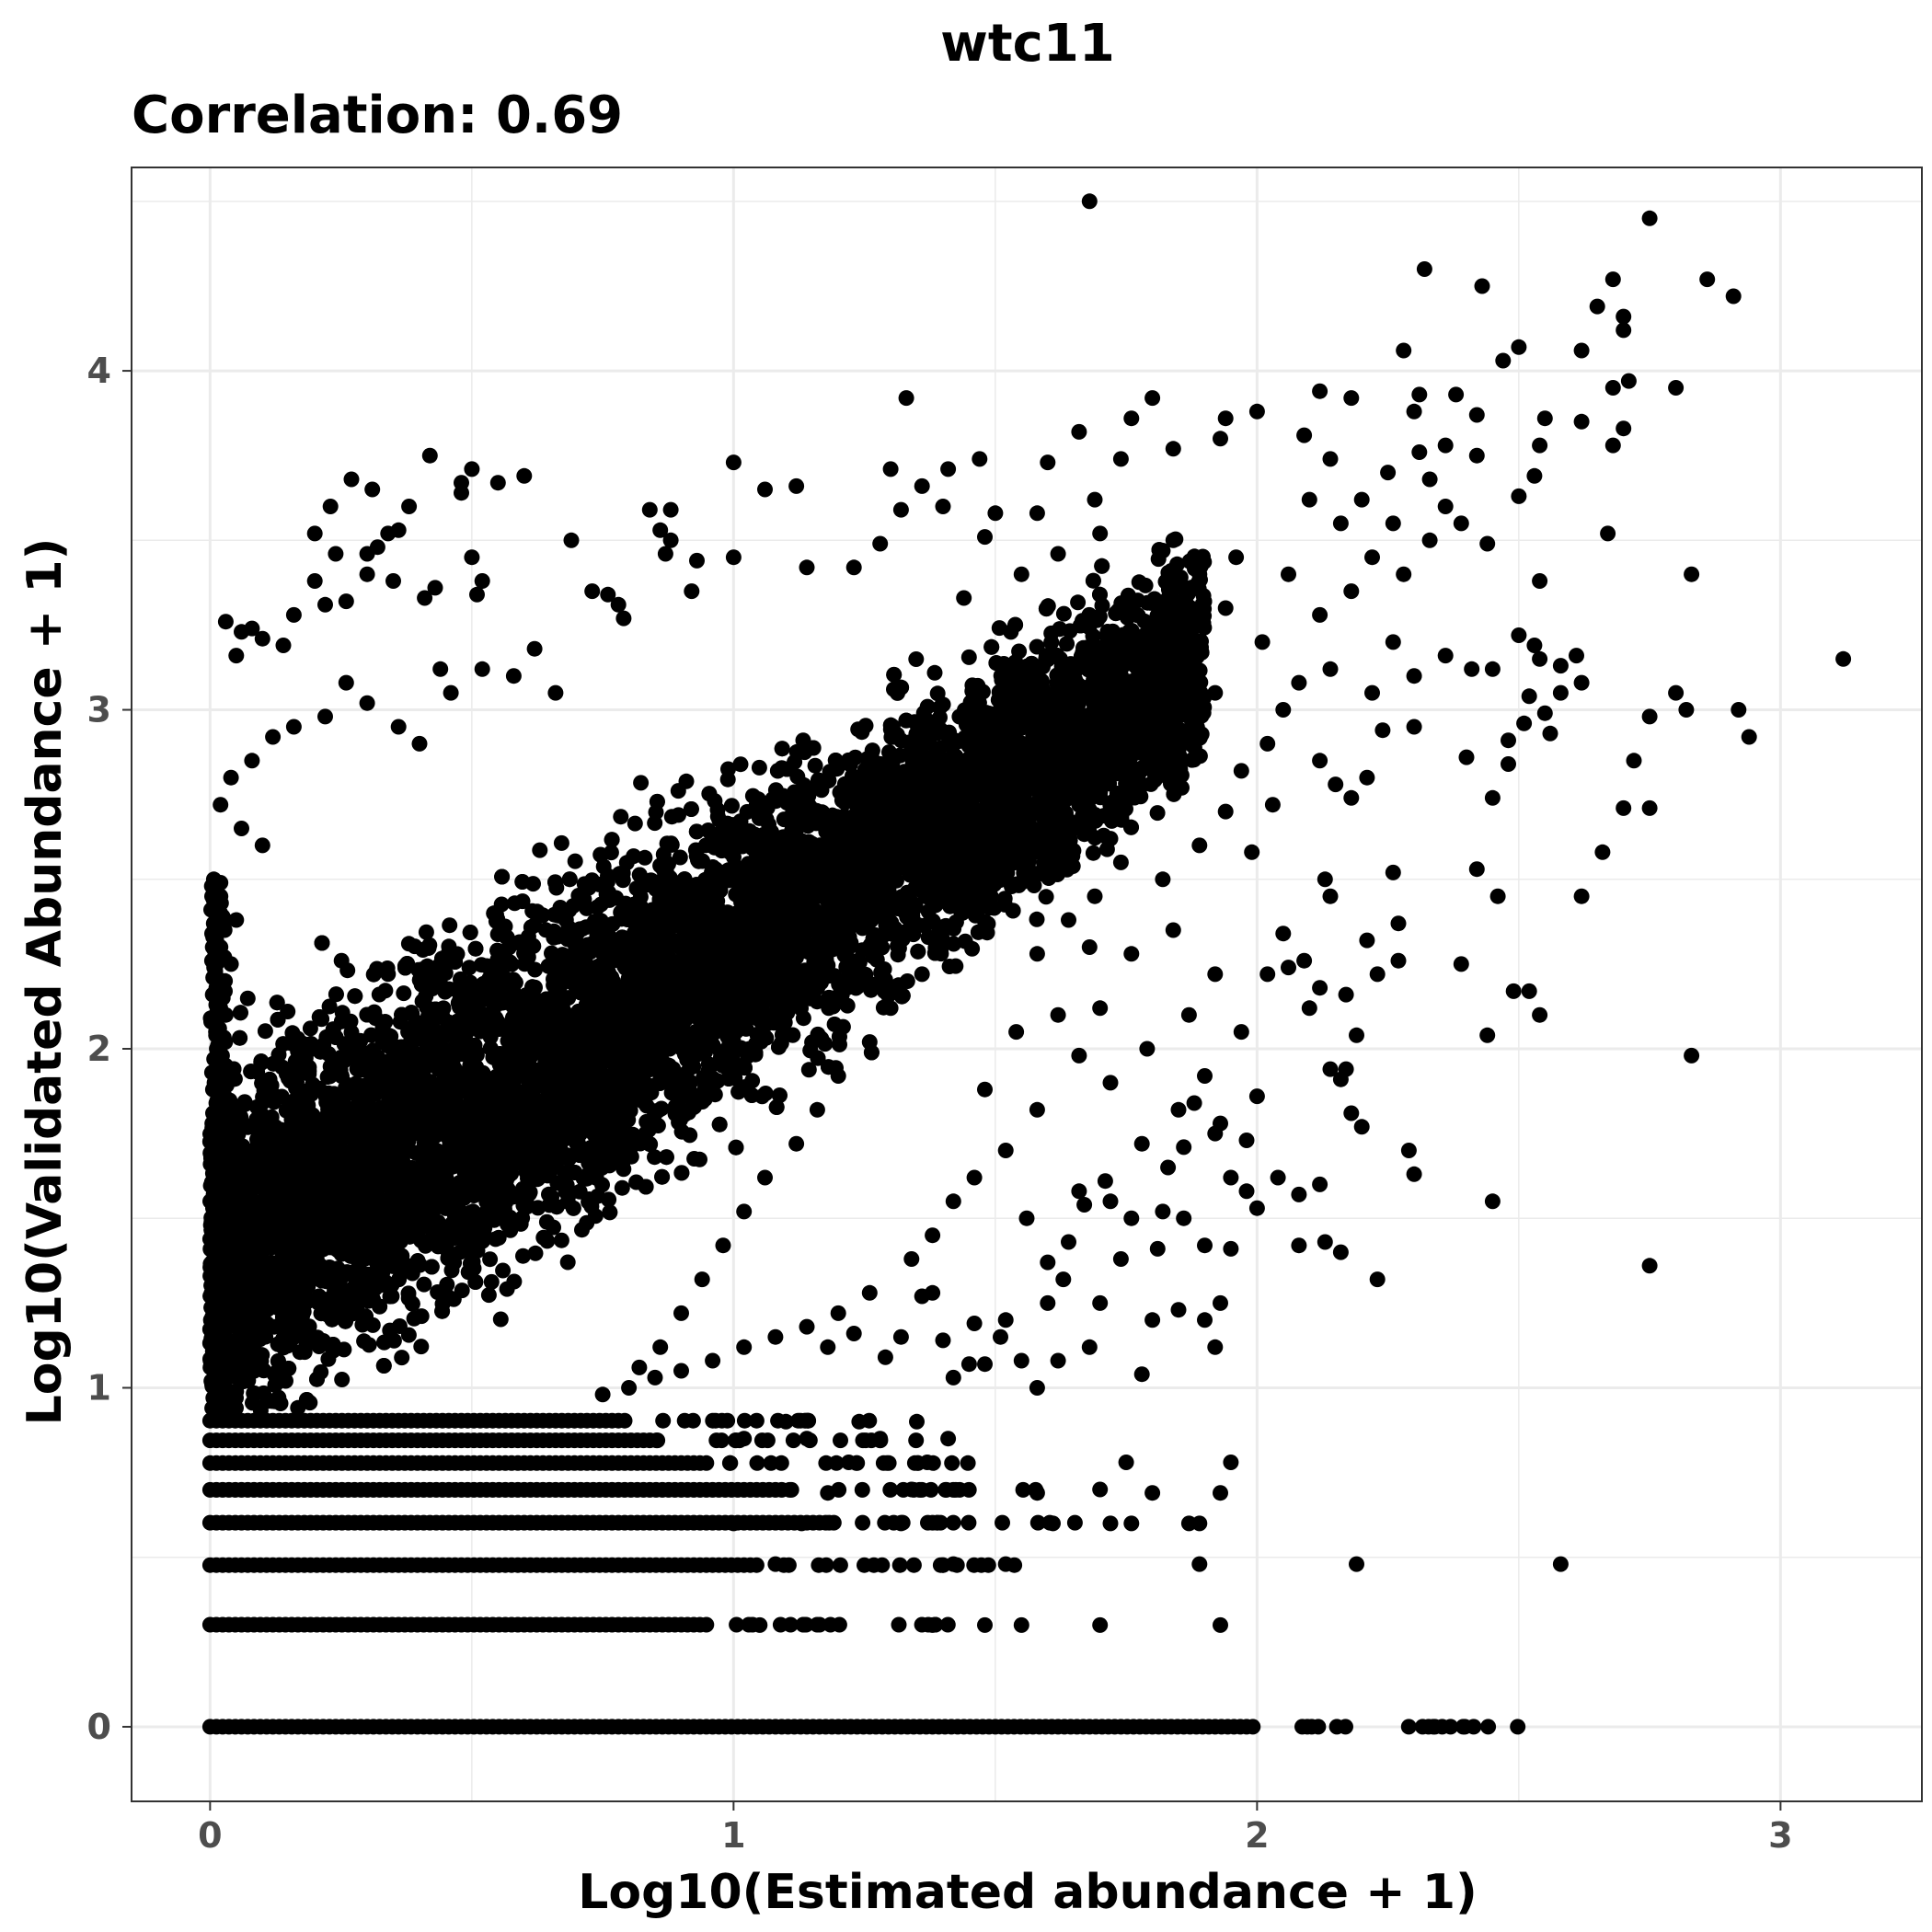  I want to click on chart-title: wtc11, so click(1027, 44).